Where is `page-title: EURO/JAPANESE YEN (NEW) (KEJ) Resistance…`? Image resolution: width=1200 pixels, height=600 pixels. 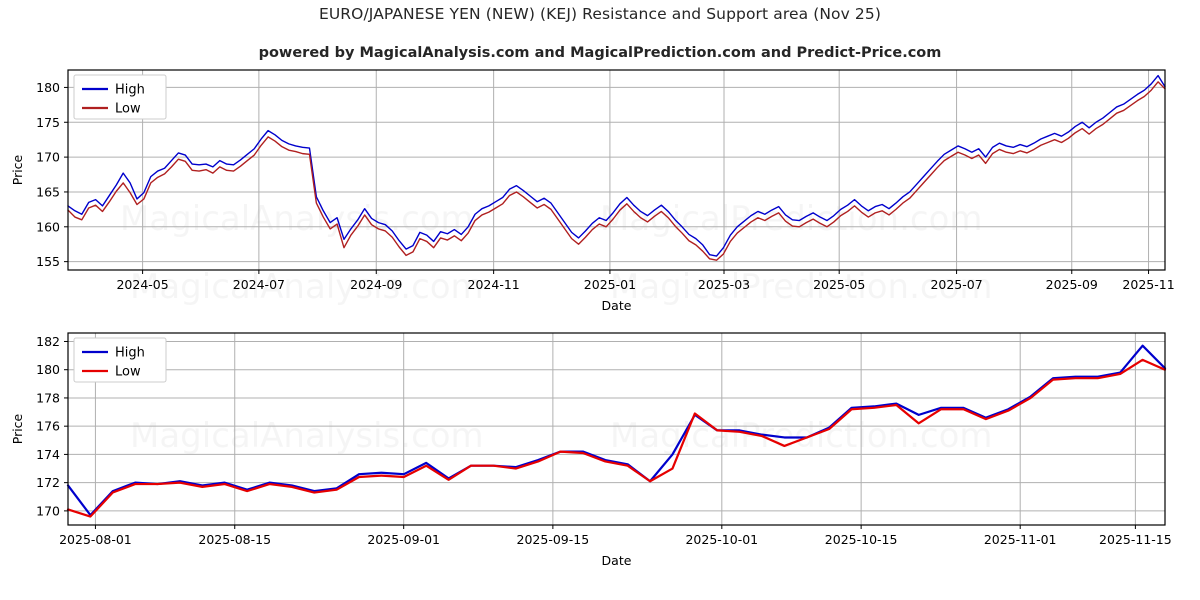 page-title: EURO/JAPANESE YEN (NEW) (KEJ) Resistance… is located at coordinates (600, 14).